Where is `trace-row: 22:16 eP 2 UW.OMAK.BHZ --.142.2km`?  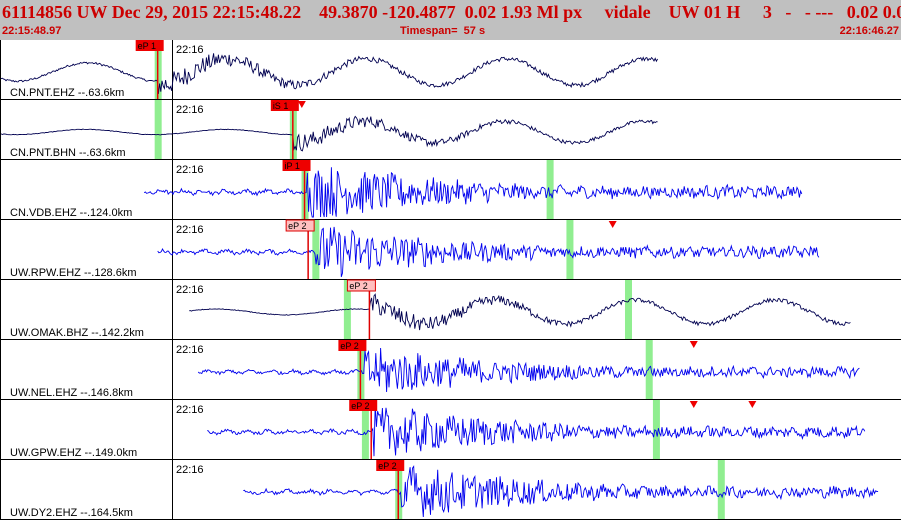
trace-row: 22:16 eP 2 UW.OMAK.BHZ --.142.2km is located at coordinates (450, 309).